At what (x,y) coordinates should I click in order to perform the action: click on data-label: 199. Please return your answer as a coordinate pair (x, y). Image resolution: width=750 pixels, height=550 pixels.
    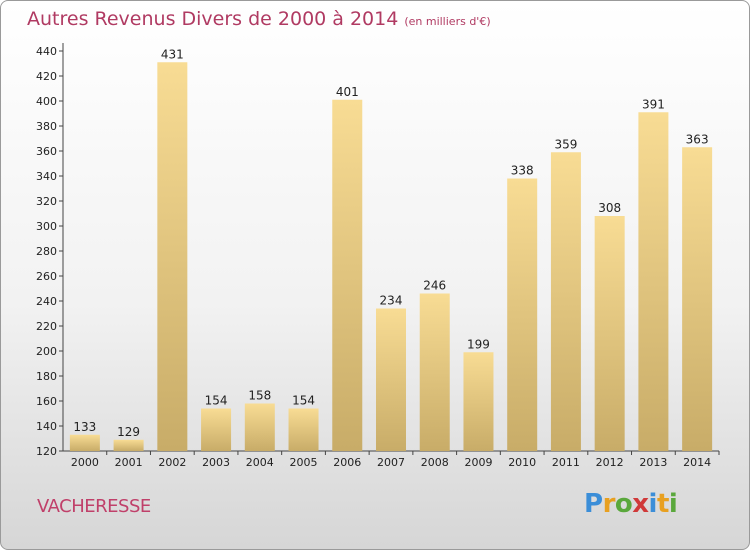
    Looking at the image, I should click on (478, 344).